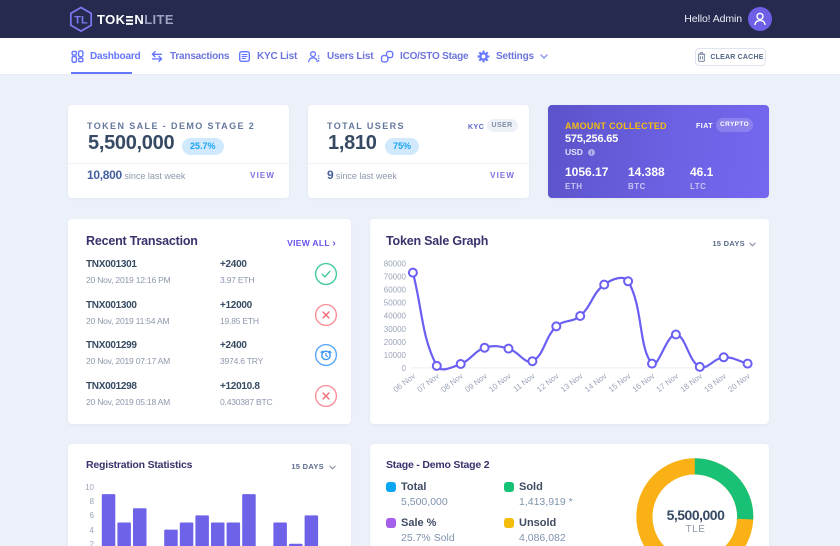 This screenshot has height=546, width=840. Describe the element at coordinates (395, 264) in the screenshot. I see `svg-text: 80000` at that location.